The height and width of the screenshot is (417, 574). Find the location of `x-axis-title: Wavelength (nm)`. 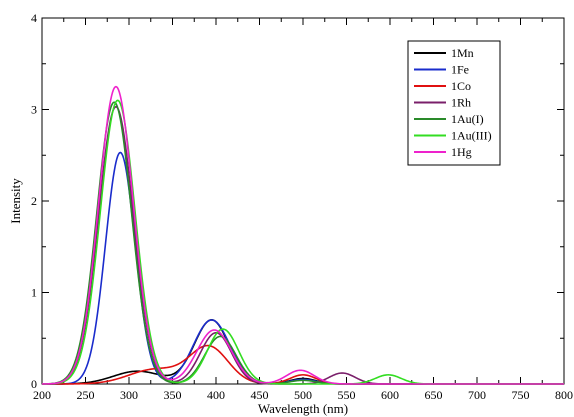

x-axis-title: Wavelength (nm) is located at coordinates (303, 408).